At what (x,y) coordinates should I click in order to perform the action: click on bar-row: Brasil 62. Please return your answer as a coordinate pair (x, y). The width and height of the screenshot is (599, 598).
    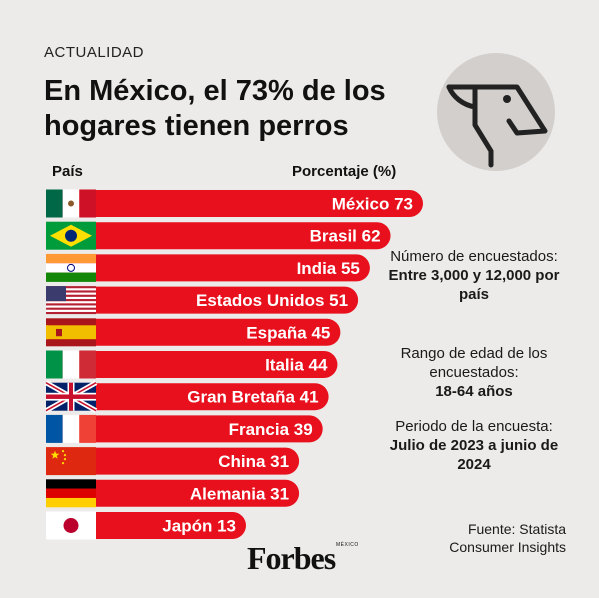
    Looking at the image, I should click on (218, 235).